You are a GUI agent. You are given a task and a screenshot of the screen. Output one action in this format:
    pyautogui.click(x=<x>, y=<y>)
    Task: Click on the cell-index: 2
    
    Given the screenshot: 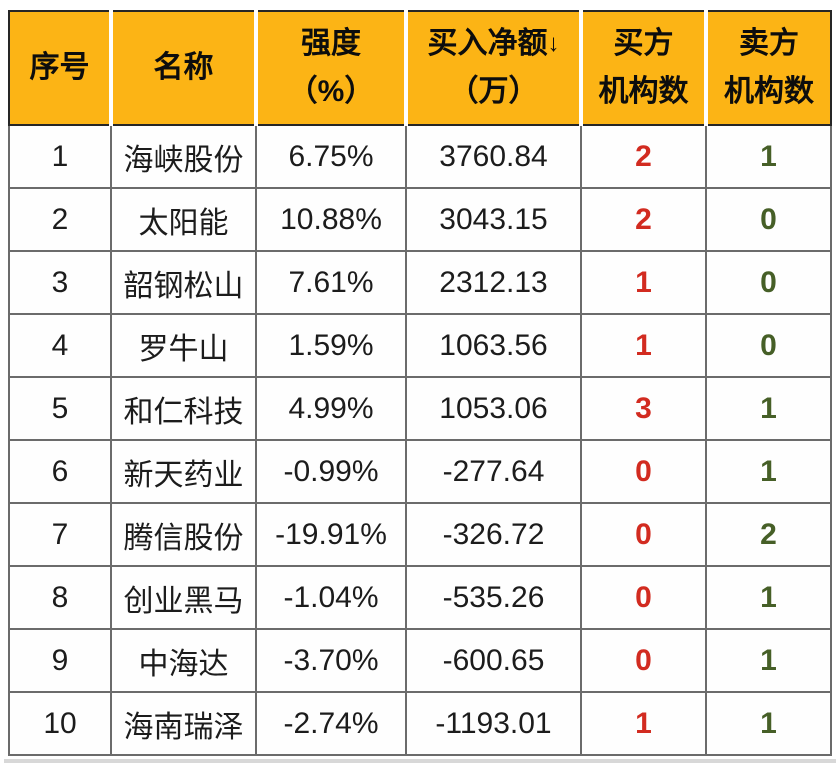 What is the action you would take?
    pyautogui.click(x=60, y=219)
    